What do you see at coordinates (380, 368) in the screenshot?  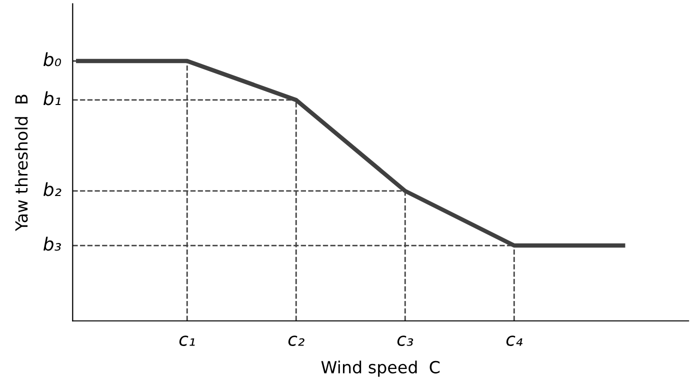 I see `x-axis-title: Wind speed C` at bounding box center [380, 368].